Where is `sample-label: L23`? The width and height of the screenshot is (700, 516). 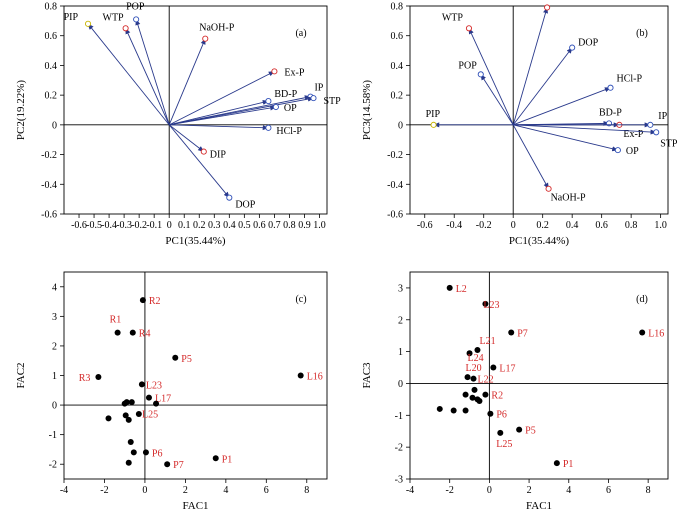 sample-label: L23 is located at coordinates (154, 385).